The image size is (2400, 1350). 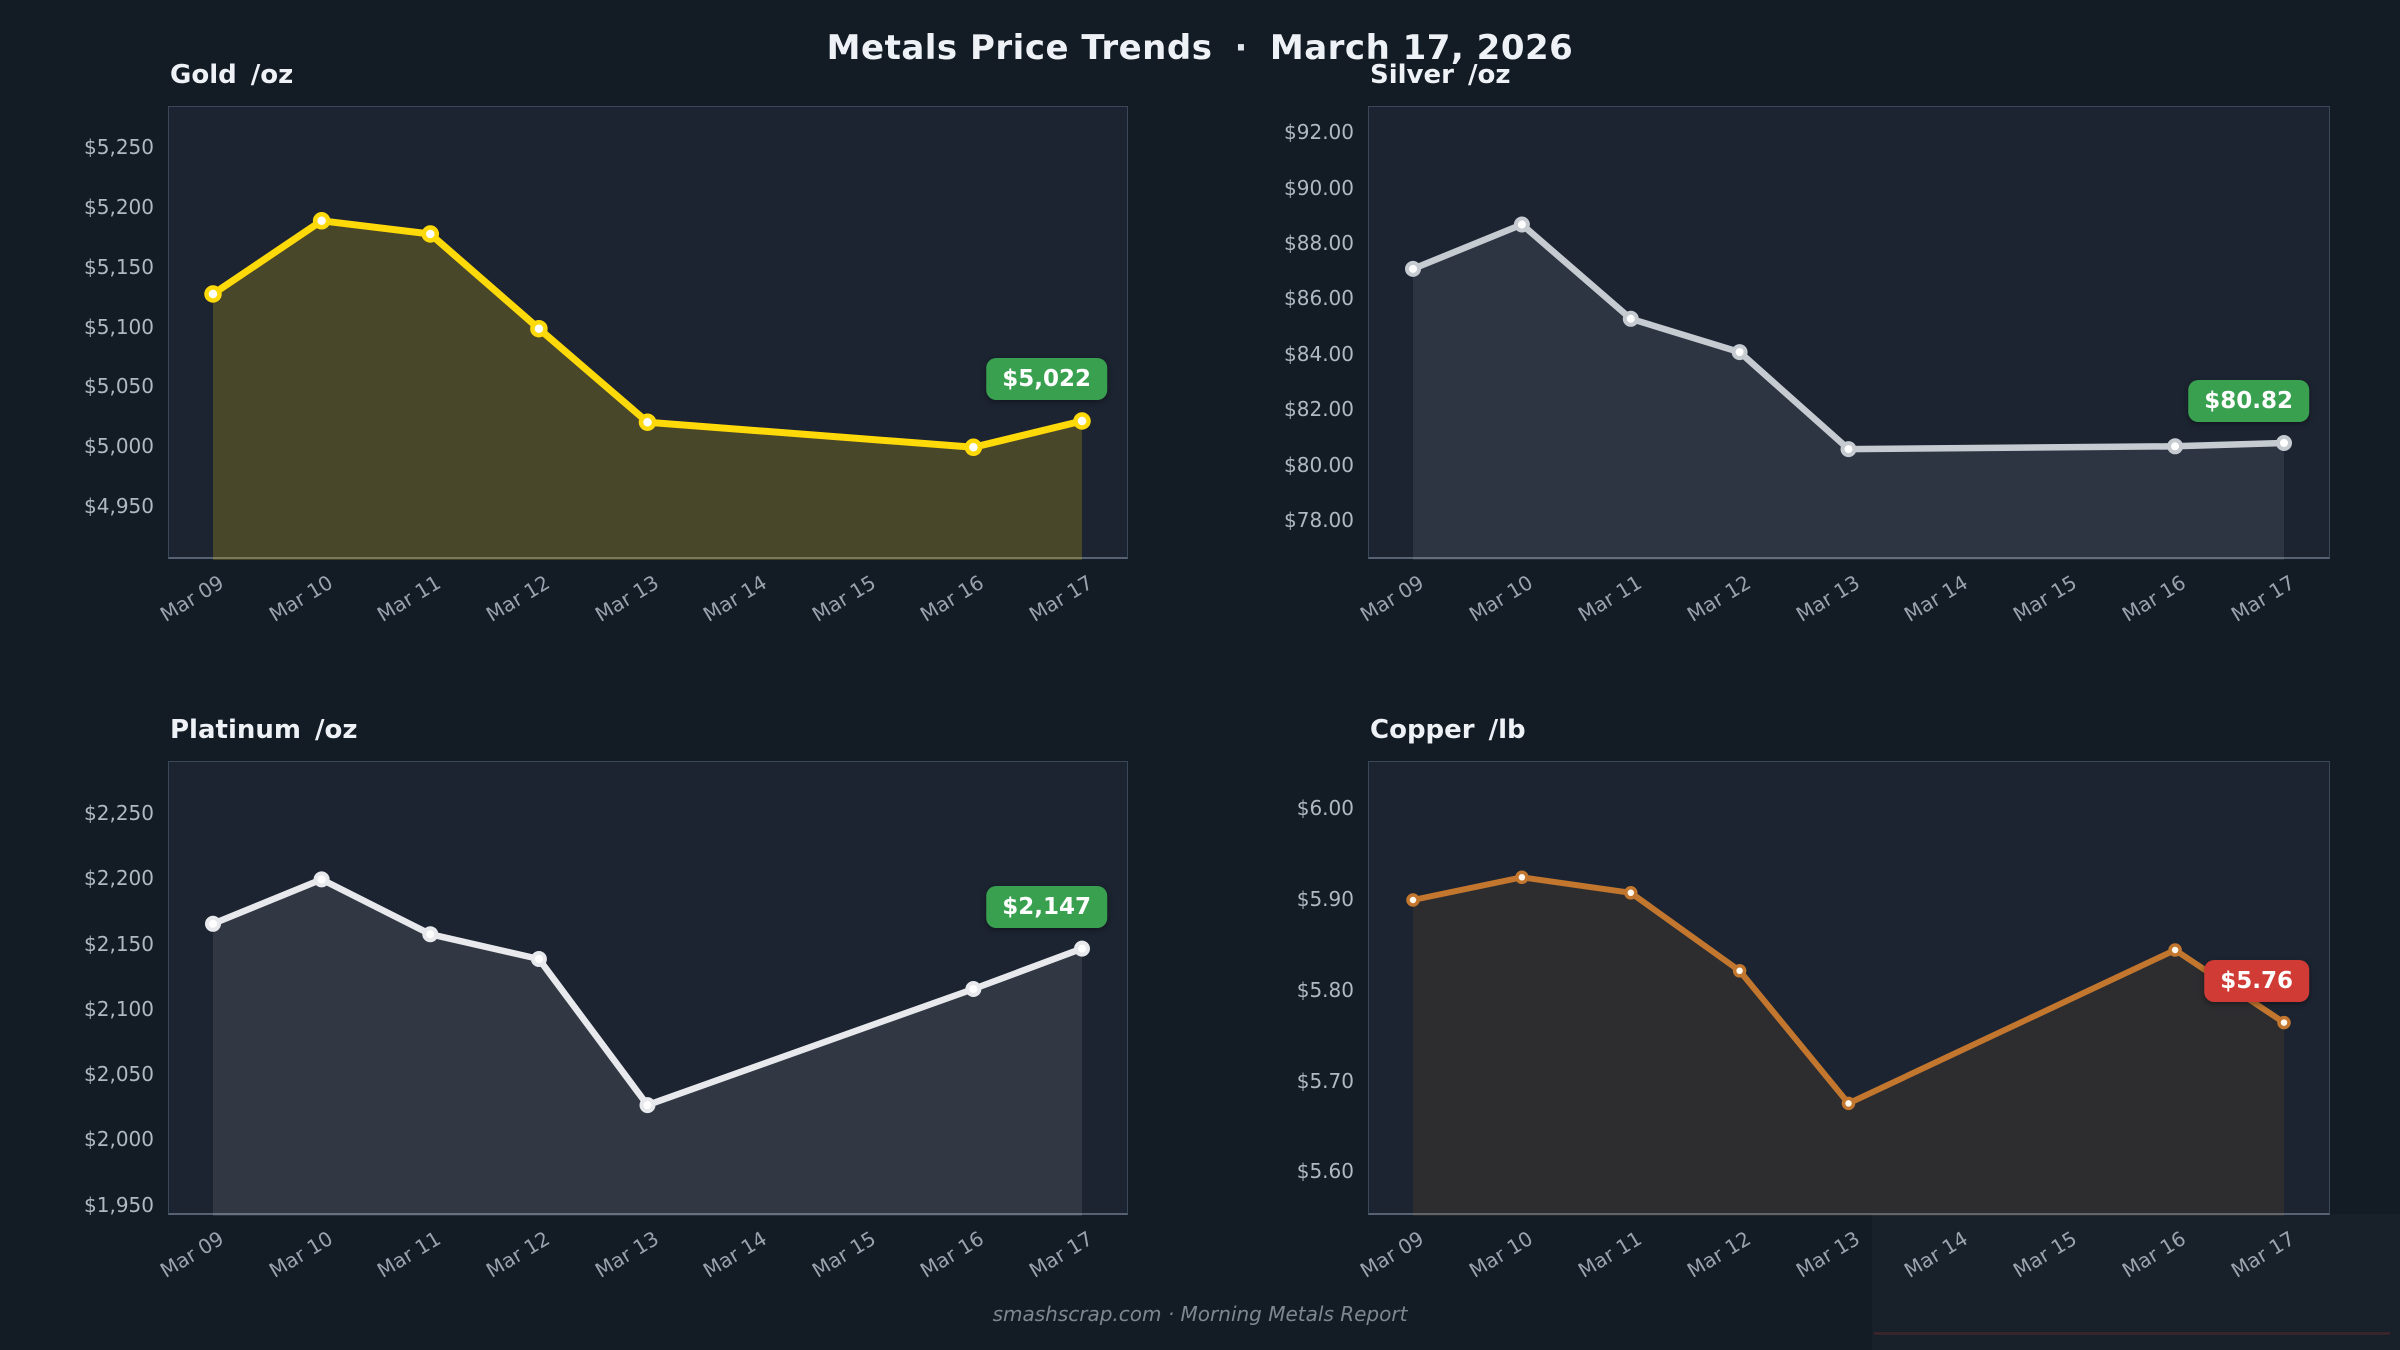 What do you see at coordinates (1421, 48) in the screenshot?
I see `page-title-date: March 17, 2026` at bounding box center [1421, 48].